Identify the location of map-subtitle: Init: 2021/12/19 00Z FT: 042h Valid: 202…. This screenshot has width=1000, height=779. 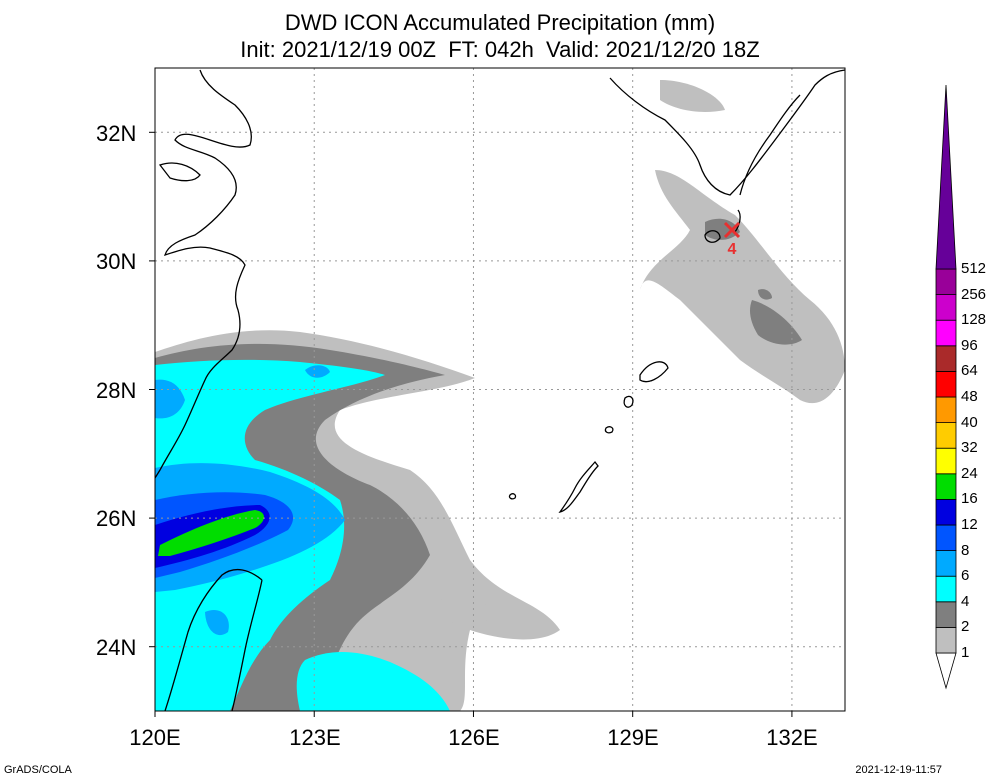
(500, 49).